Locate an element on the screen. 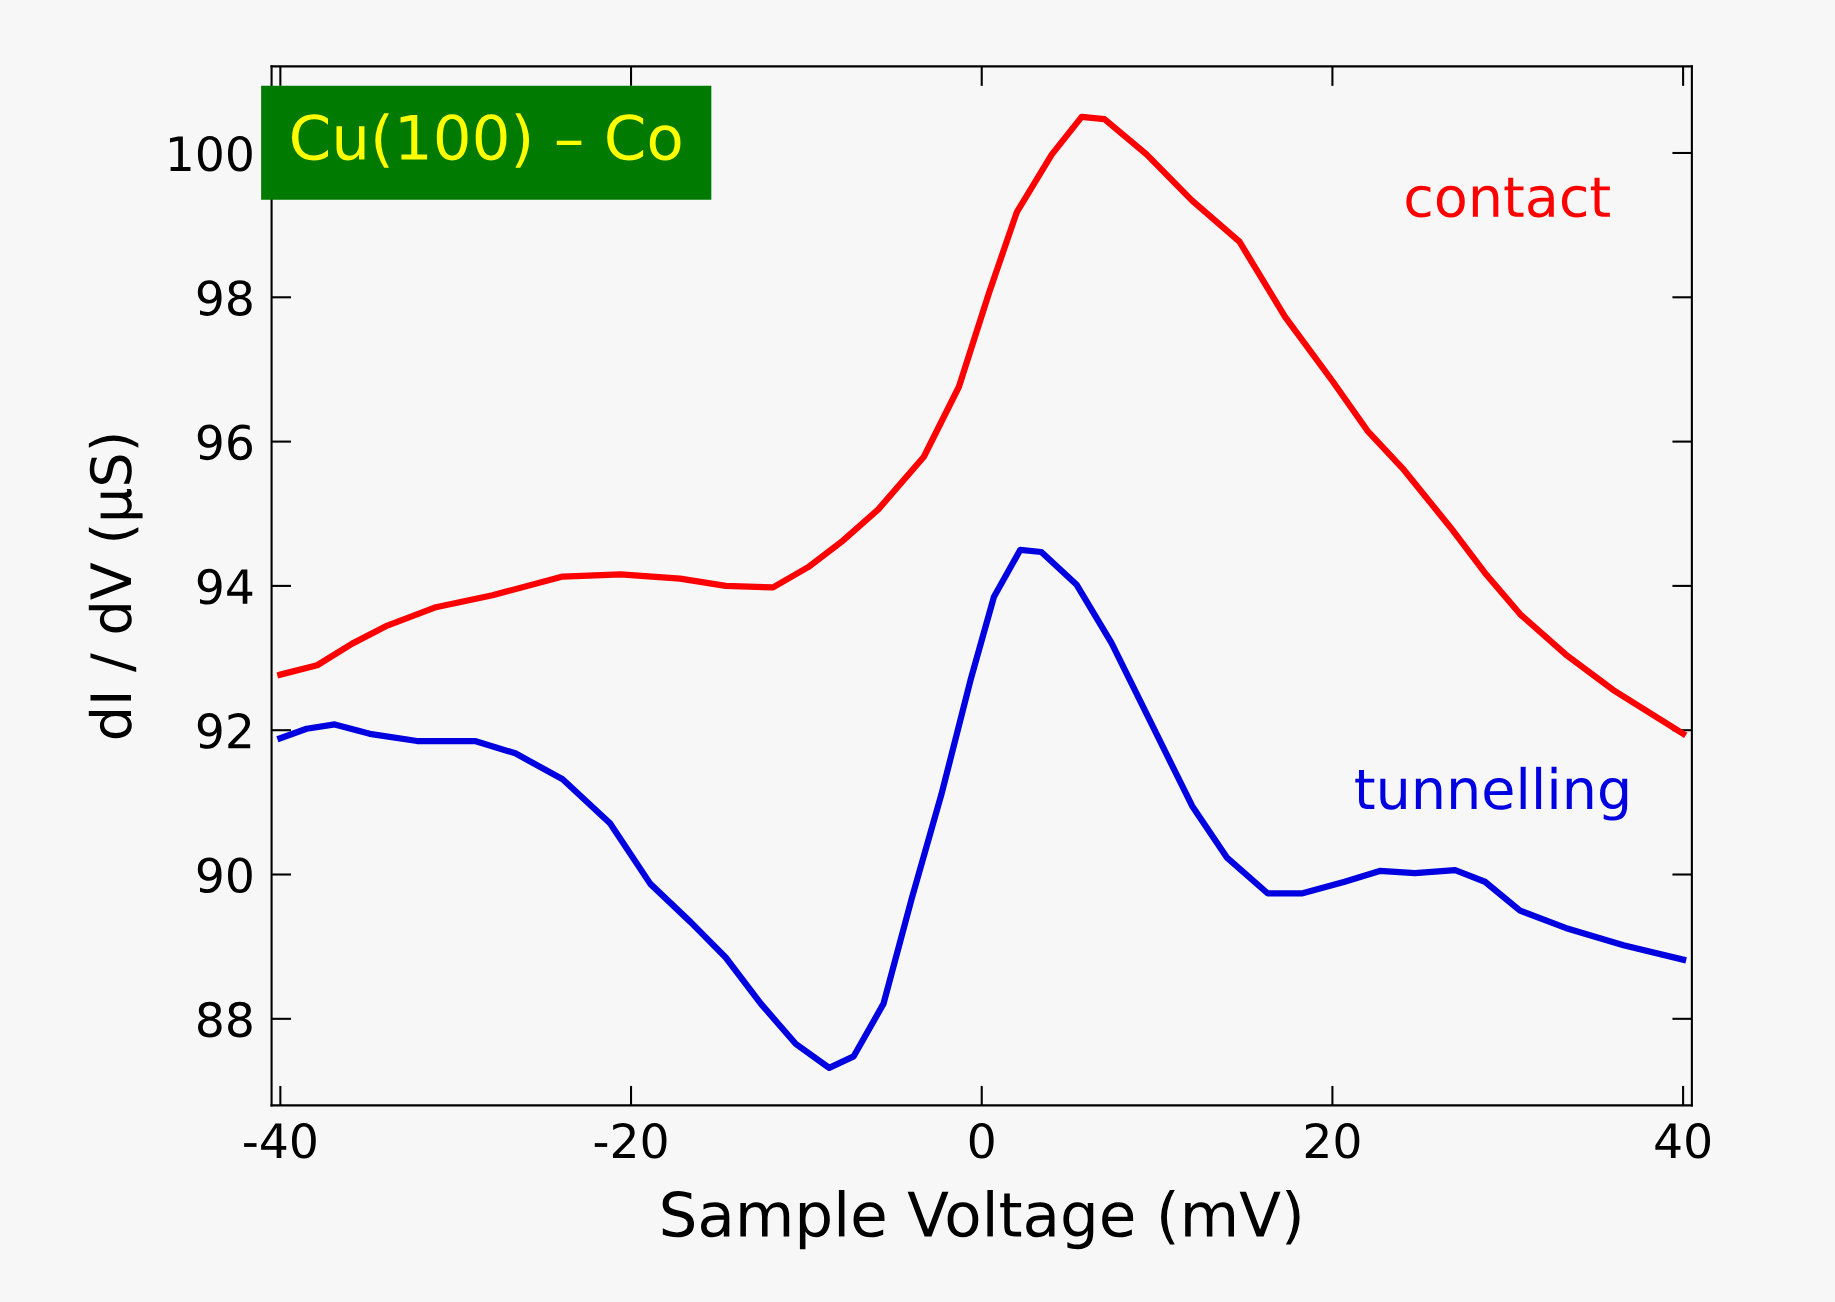  x-tick-label: 20 is located at coordinates (1332, 1140).